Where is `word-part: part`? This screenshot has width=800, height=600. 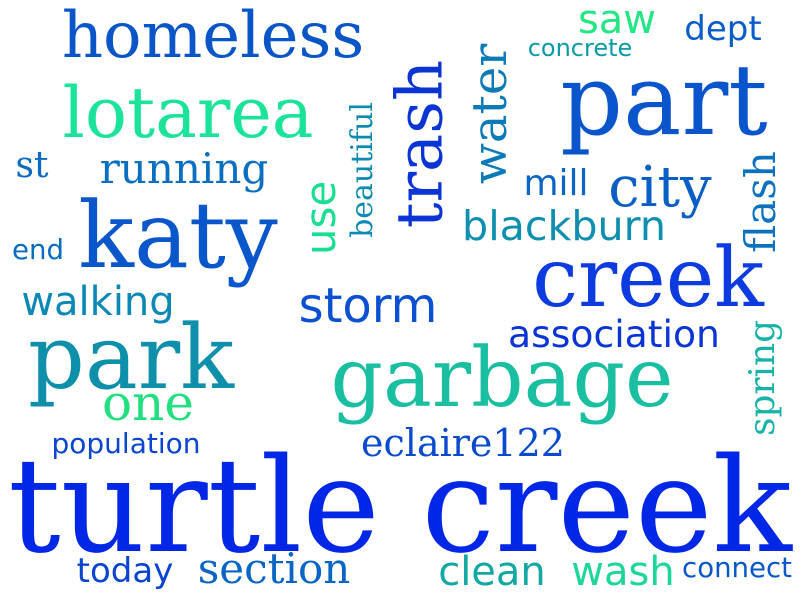 word-part: part is located at coordinates (664, 101).